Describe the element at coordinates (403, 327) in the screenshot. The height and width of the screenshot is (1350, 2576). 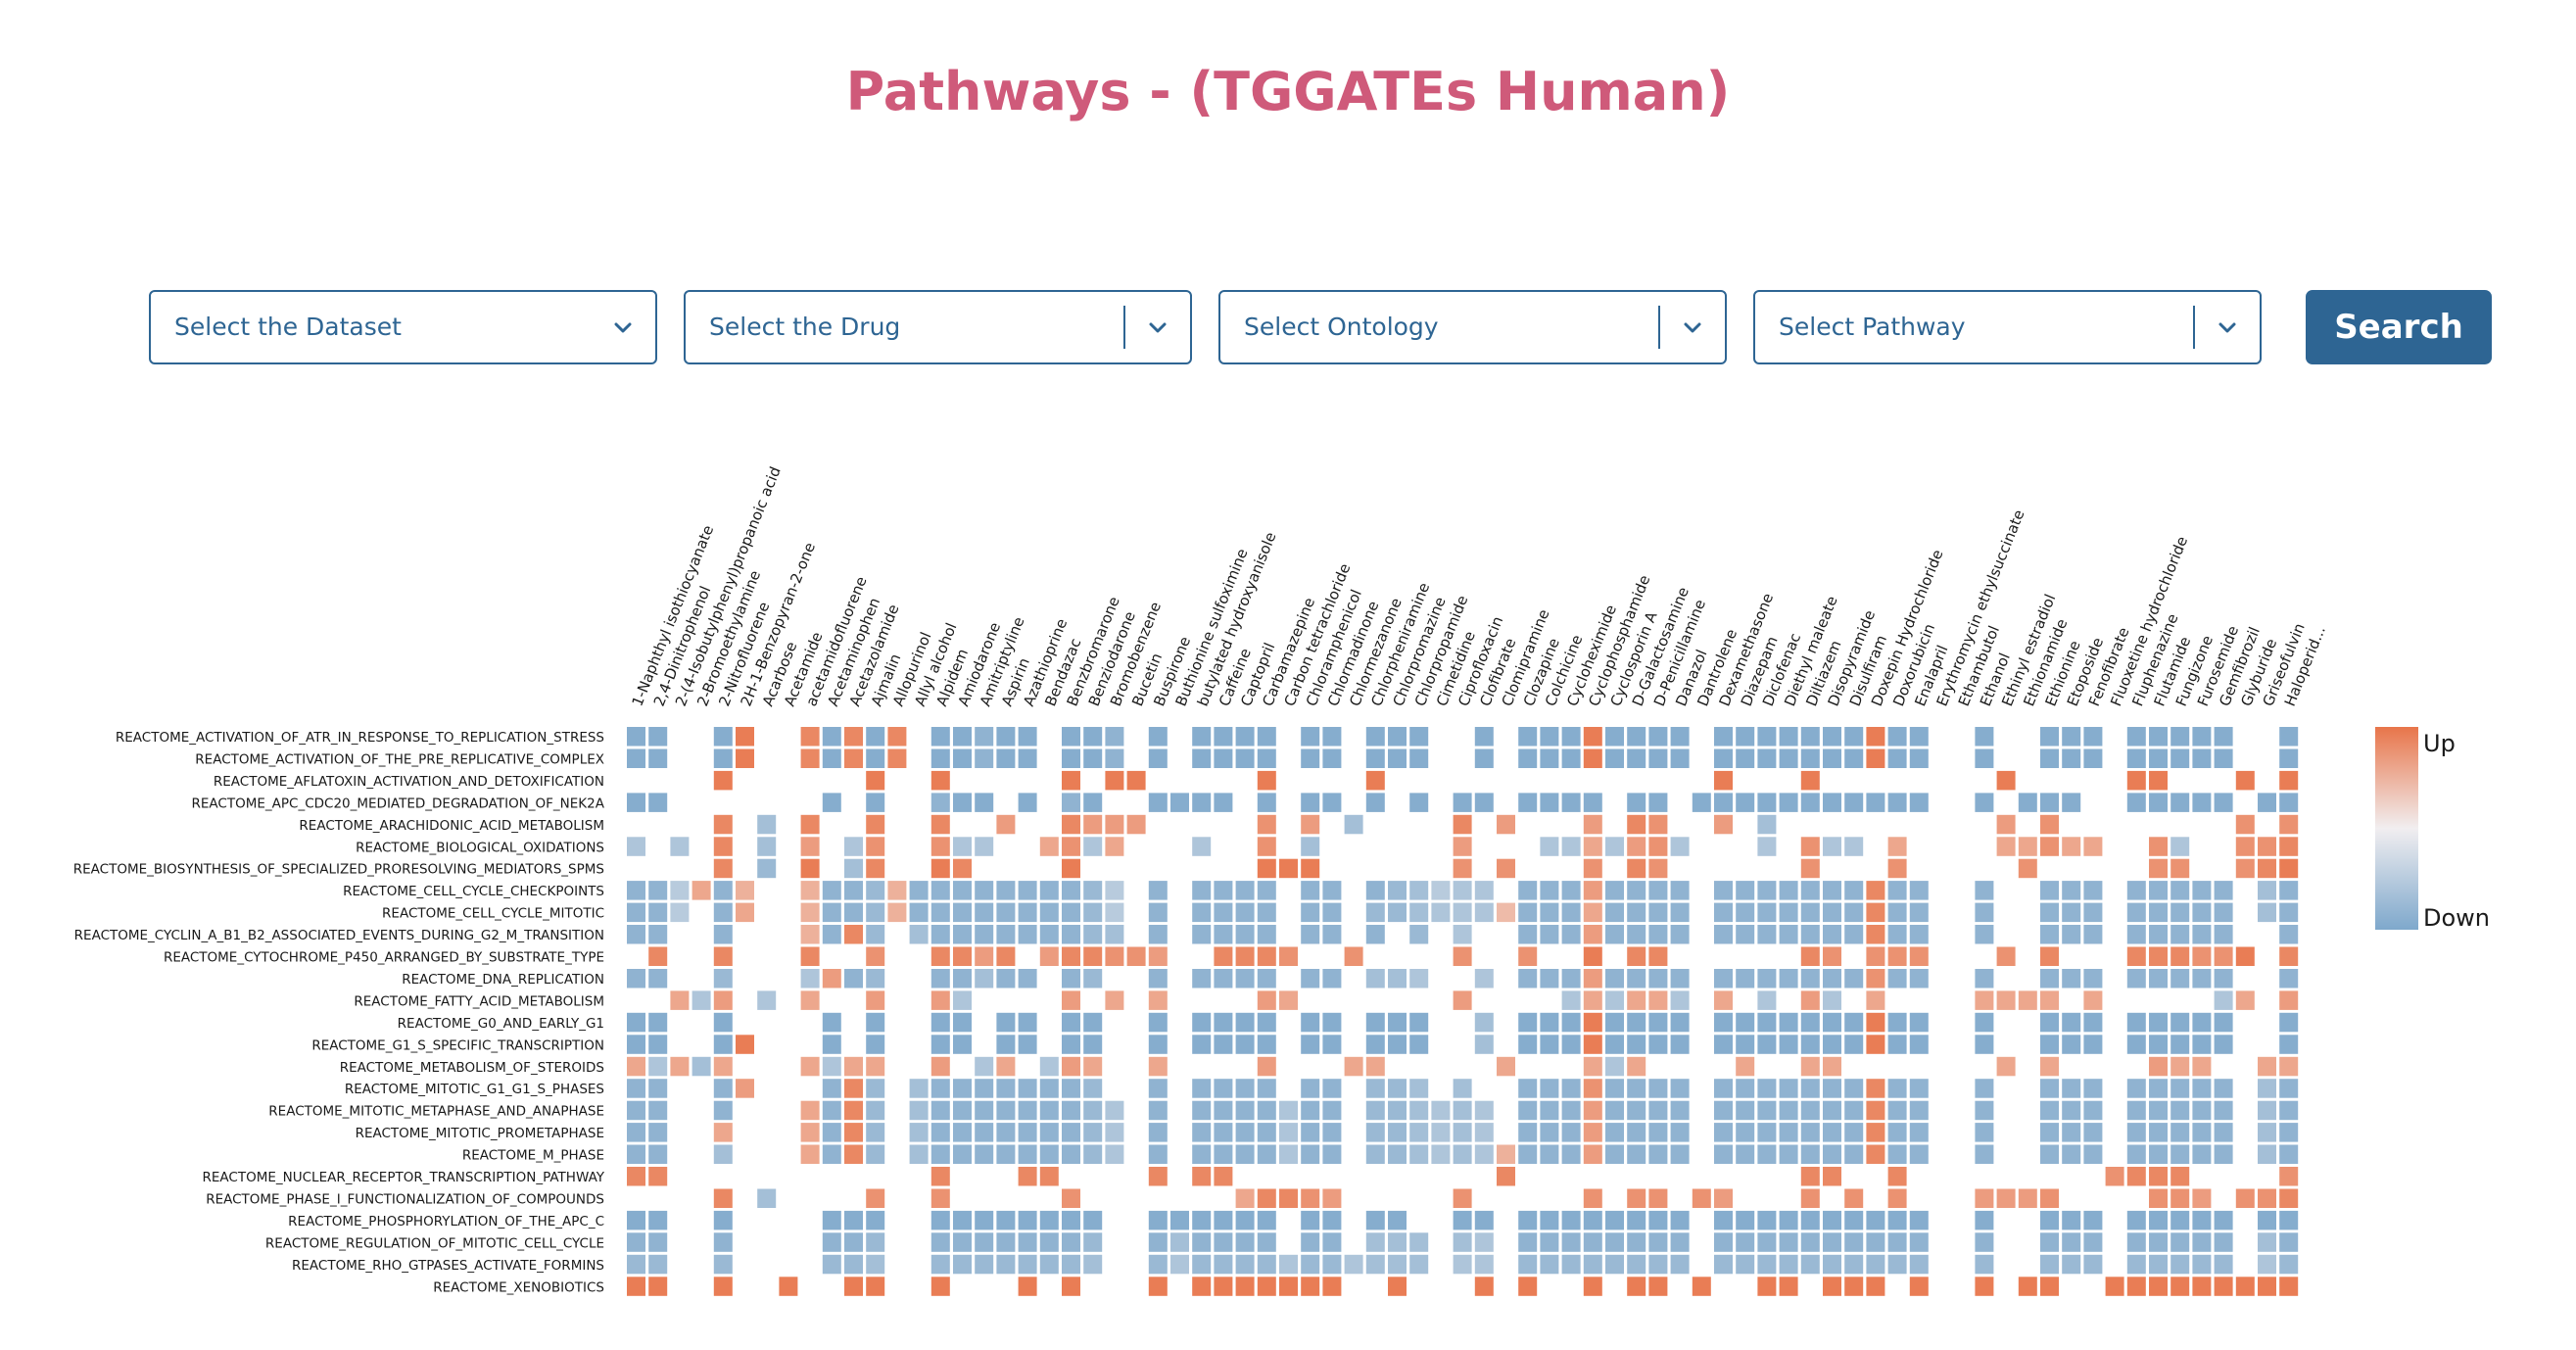
I see `dataset-select: Select the Dataset` at that location.